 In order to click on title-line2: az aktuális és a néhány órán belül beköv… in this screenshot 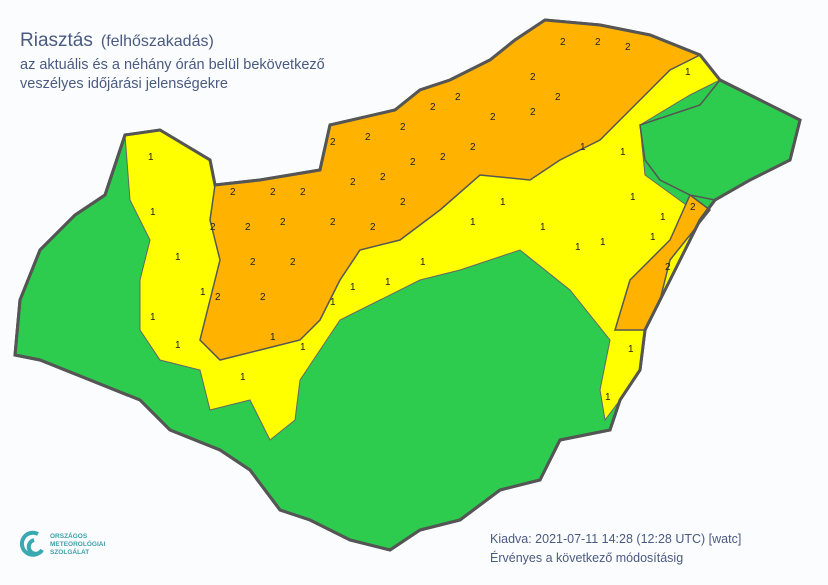, I will do `click(172, 65)`.